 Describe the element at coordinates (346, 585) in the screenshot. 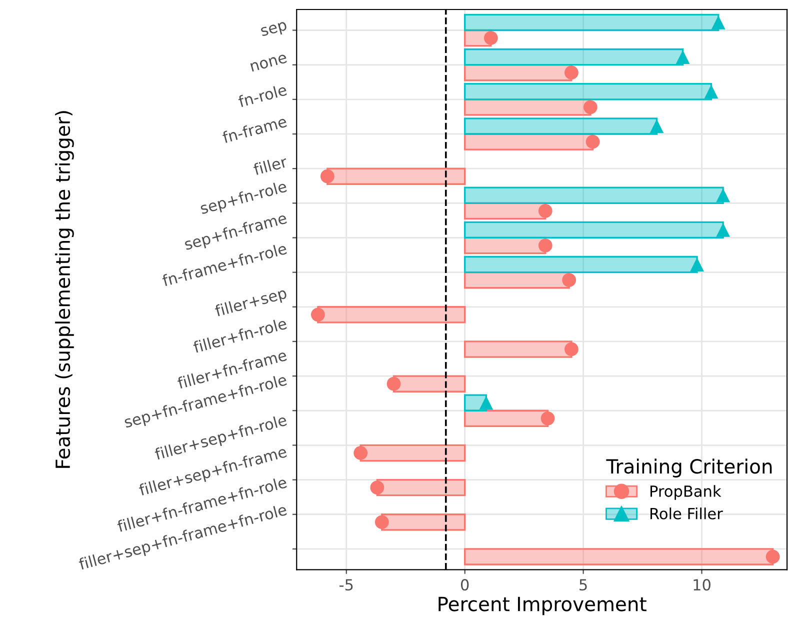

I see `x-tick-label: -5` at that location.